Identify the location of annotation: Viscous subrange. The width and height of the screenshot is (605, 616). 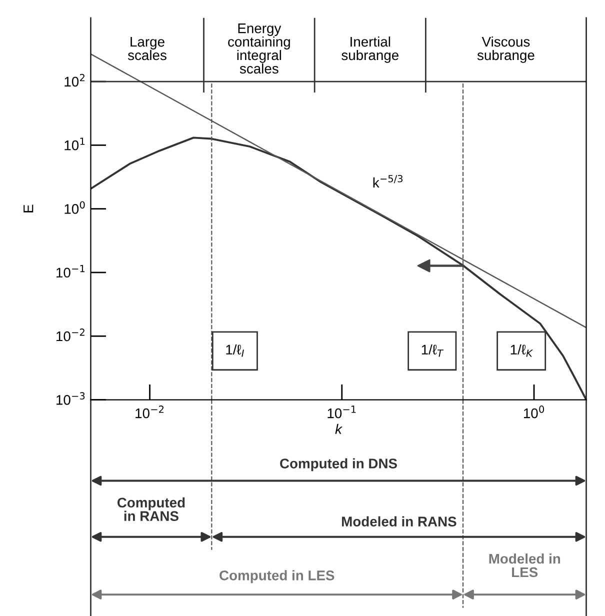
(505, 49).